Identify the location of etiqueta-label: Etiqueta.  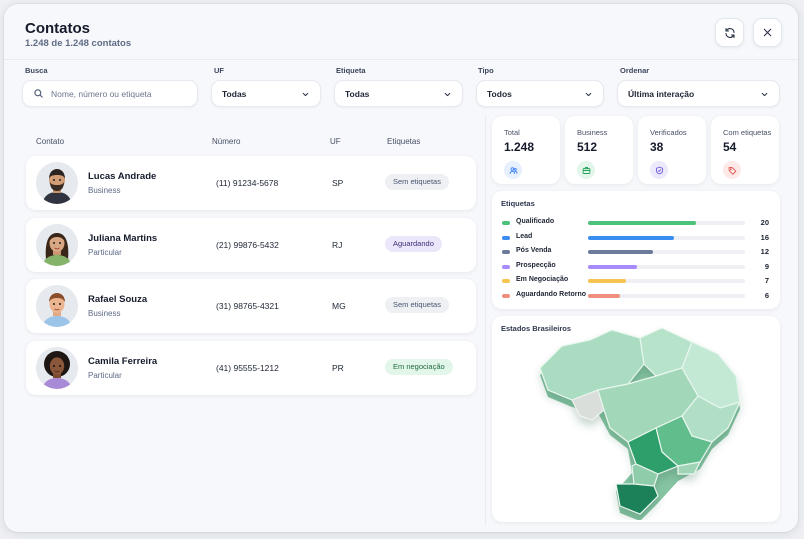
(351, 70).